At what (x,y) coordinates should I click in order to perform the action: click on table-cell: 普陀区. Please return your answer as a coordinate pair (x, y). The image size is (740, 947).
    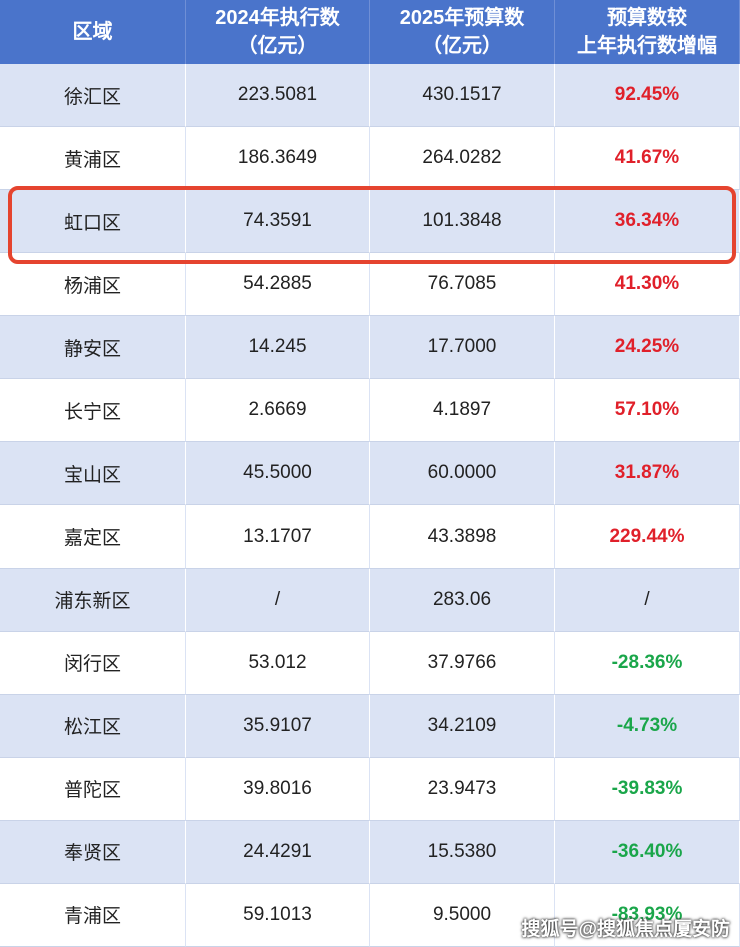
    Looking at the image, I should click on (93, 789).